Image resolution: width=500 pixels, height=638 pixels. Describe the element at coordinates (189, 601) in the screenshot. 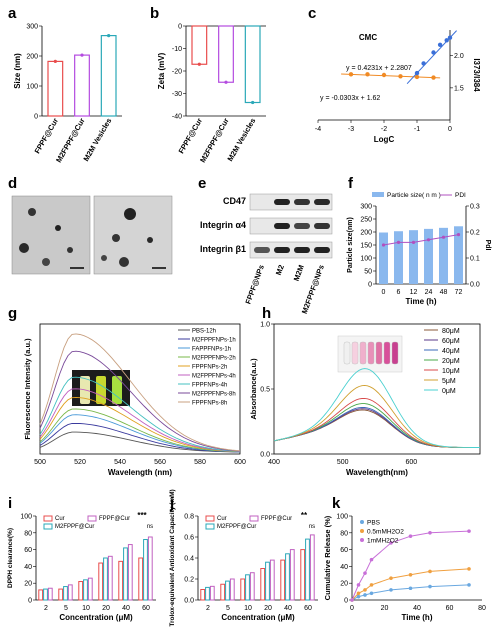

I see `chart-j-ytick-label: 0.0` at that location.